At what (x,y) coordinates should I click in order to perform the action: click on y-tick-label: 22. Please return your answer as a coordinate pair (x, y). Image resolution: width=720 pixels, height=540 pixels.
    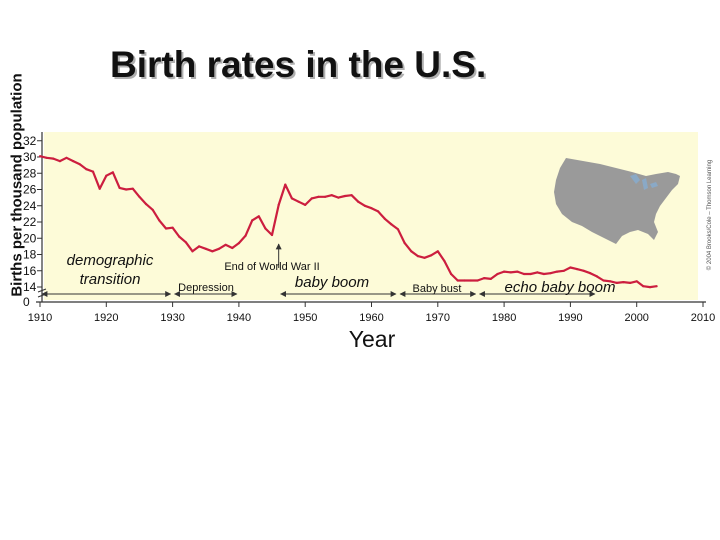
    Looking at the image, I should click on (30, 222).